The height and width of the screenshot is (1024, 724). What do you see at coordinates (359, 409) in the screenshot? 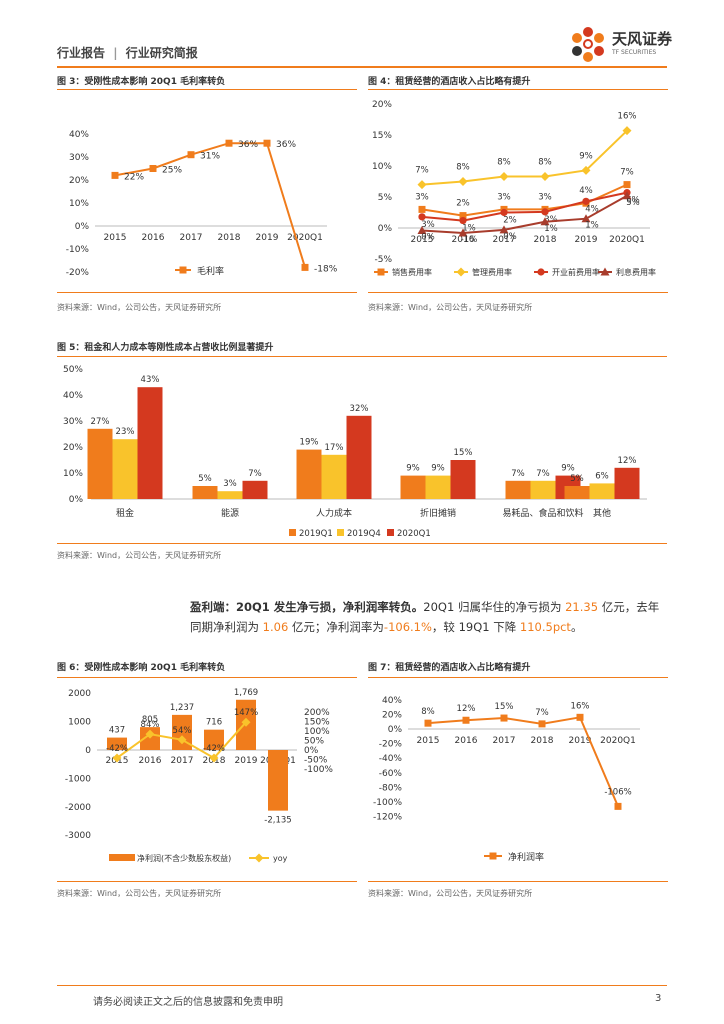
I see `data-label: 32%` at bounding box center [359, 409].